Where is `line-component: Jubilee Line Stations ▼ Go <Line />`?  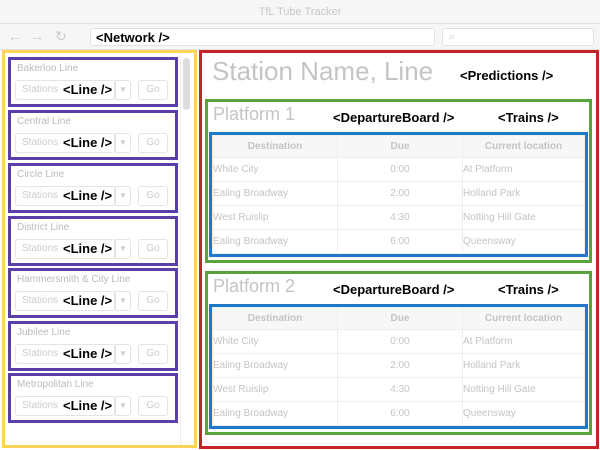 line-component: Jubilee Line Stations ▼ Go <Line /> is located at coordinates (93, 346).